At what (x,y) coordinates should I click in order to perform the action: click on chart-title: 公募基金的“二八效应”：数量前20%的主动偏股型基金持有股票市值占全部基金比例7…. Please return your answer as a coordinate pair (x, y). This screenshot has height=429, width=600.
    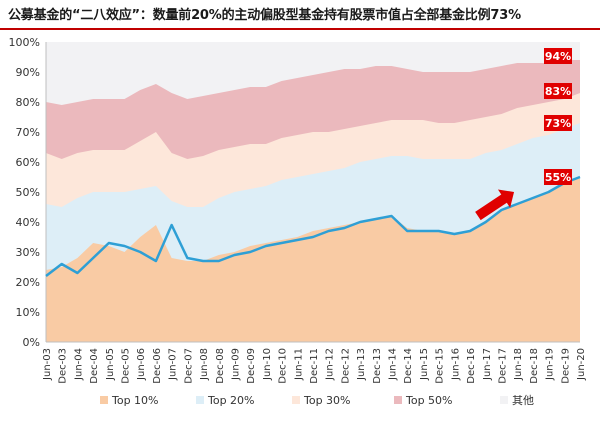
    Looking at the image, I should click on (264, 15).